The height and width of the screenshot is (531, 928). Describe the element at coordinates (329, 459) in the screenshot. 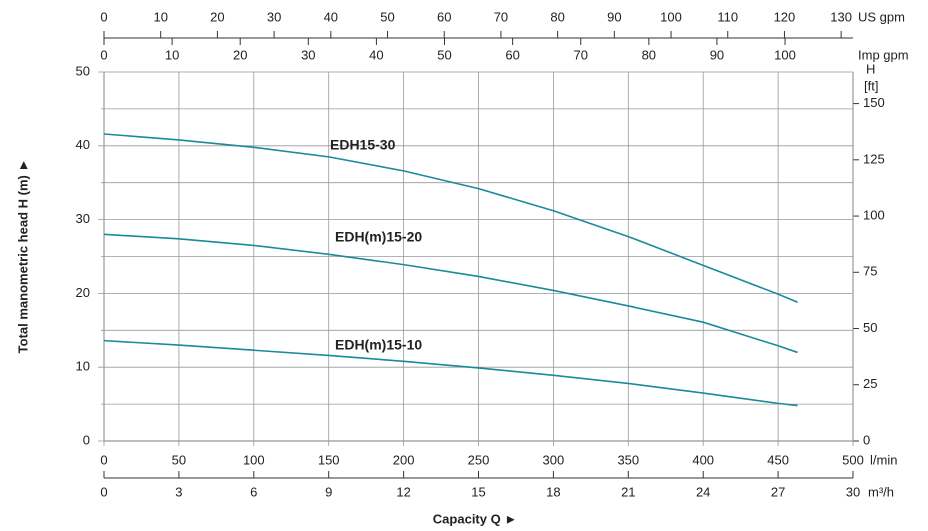

I see `x-tick-label: 150` at that location.